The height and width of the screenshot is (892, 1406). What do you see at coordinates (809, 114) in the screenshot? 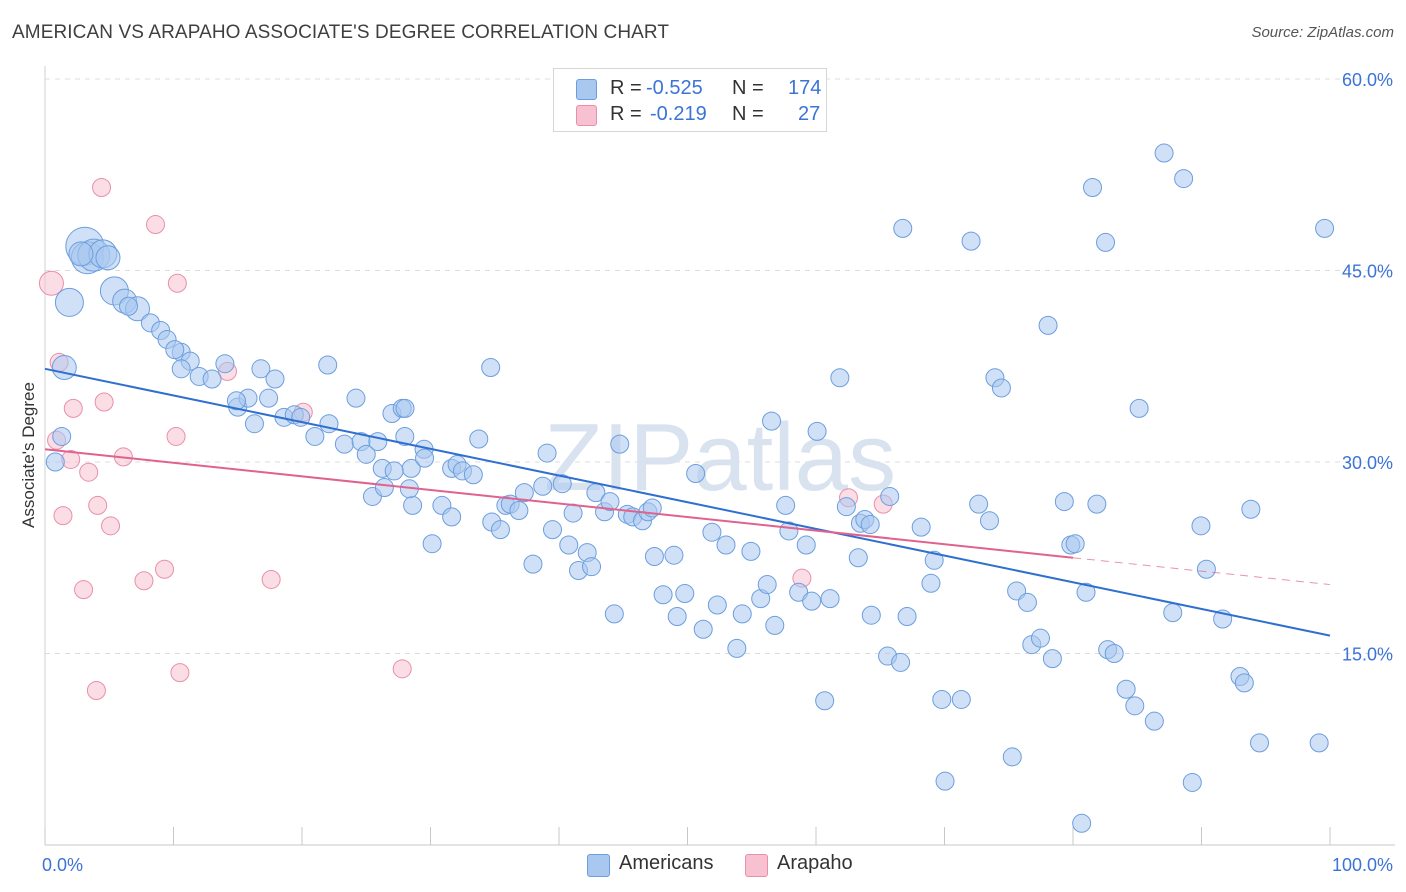
I see `n-value: 27` at bounding box center [809, 114].